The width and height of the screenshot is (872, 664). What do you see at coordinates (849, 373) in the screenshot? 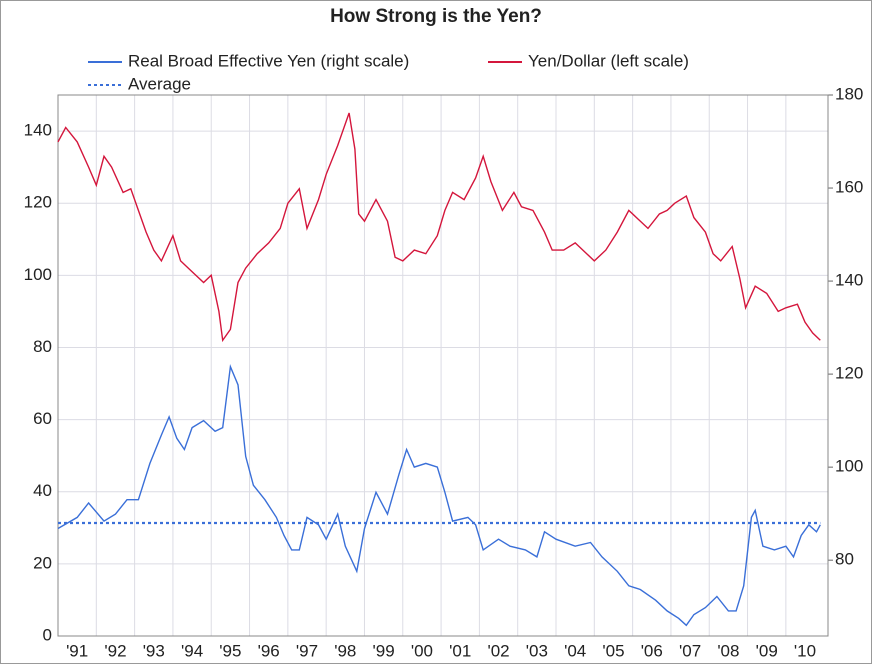
I see `y2-tick-label: 120` at bounding box center [849, 373].